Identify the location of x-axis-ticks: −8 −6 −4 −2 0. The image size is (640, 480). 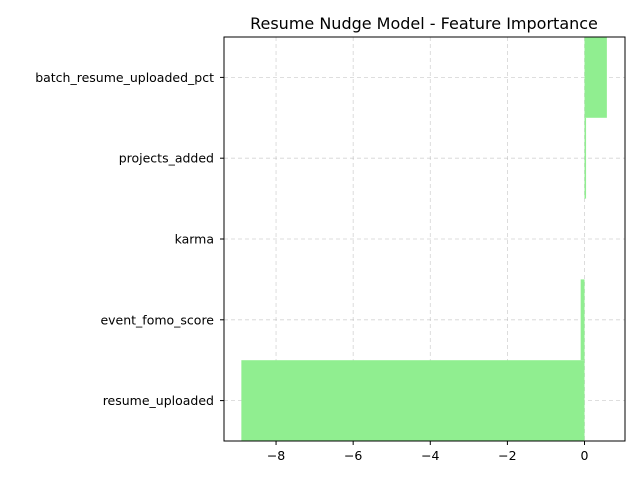
(428, 452).